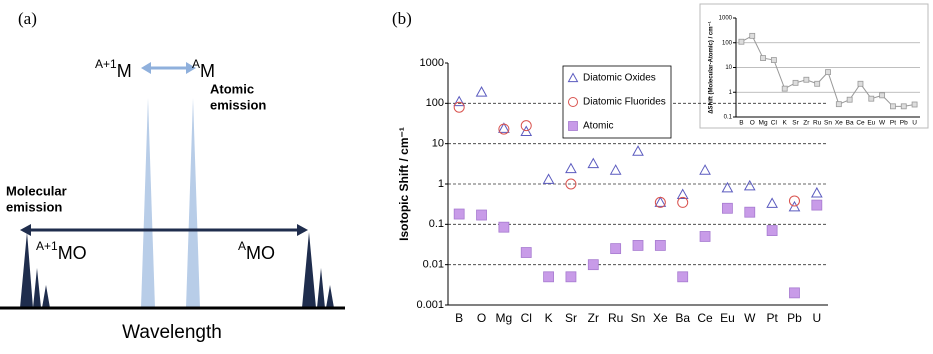  I want to click on legend-label: Atomic, so click(598, 126).